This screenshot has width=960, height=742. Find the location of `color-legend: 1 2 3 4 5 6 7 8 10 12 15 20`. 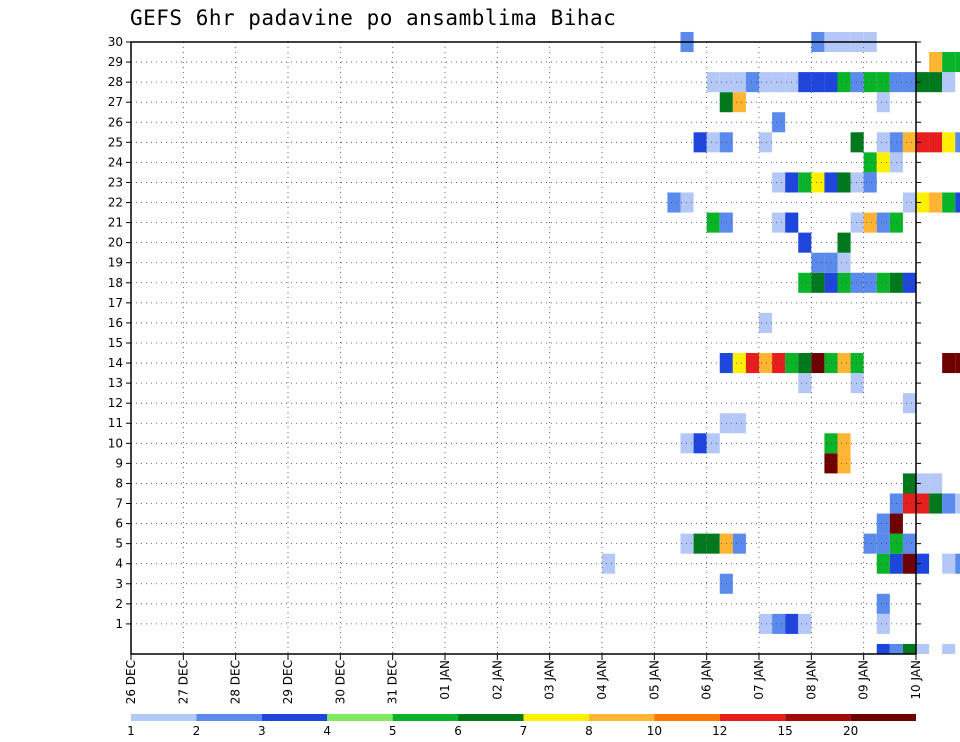

color-legend: 1 2 3 4 5 6 7 8 10 12 15 20 is located at coordinates (521, 726).